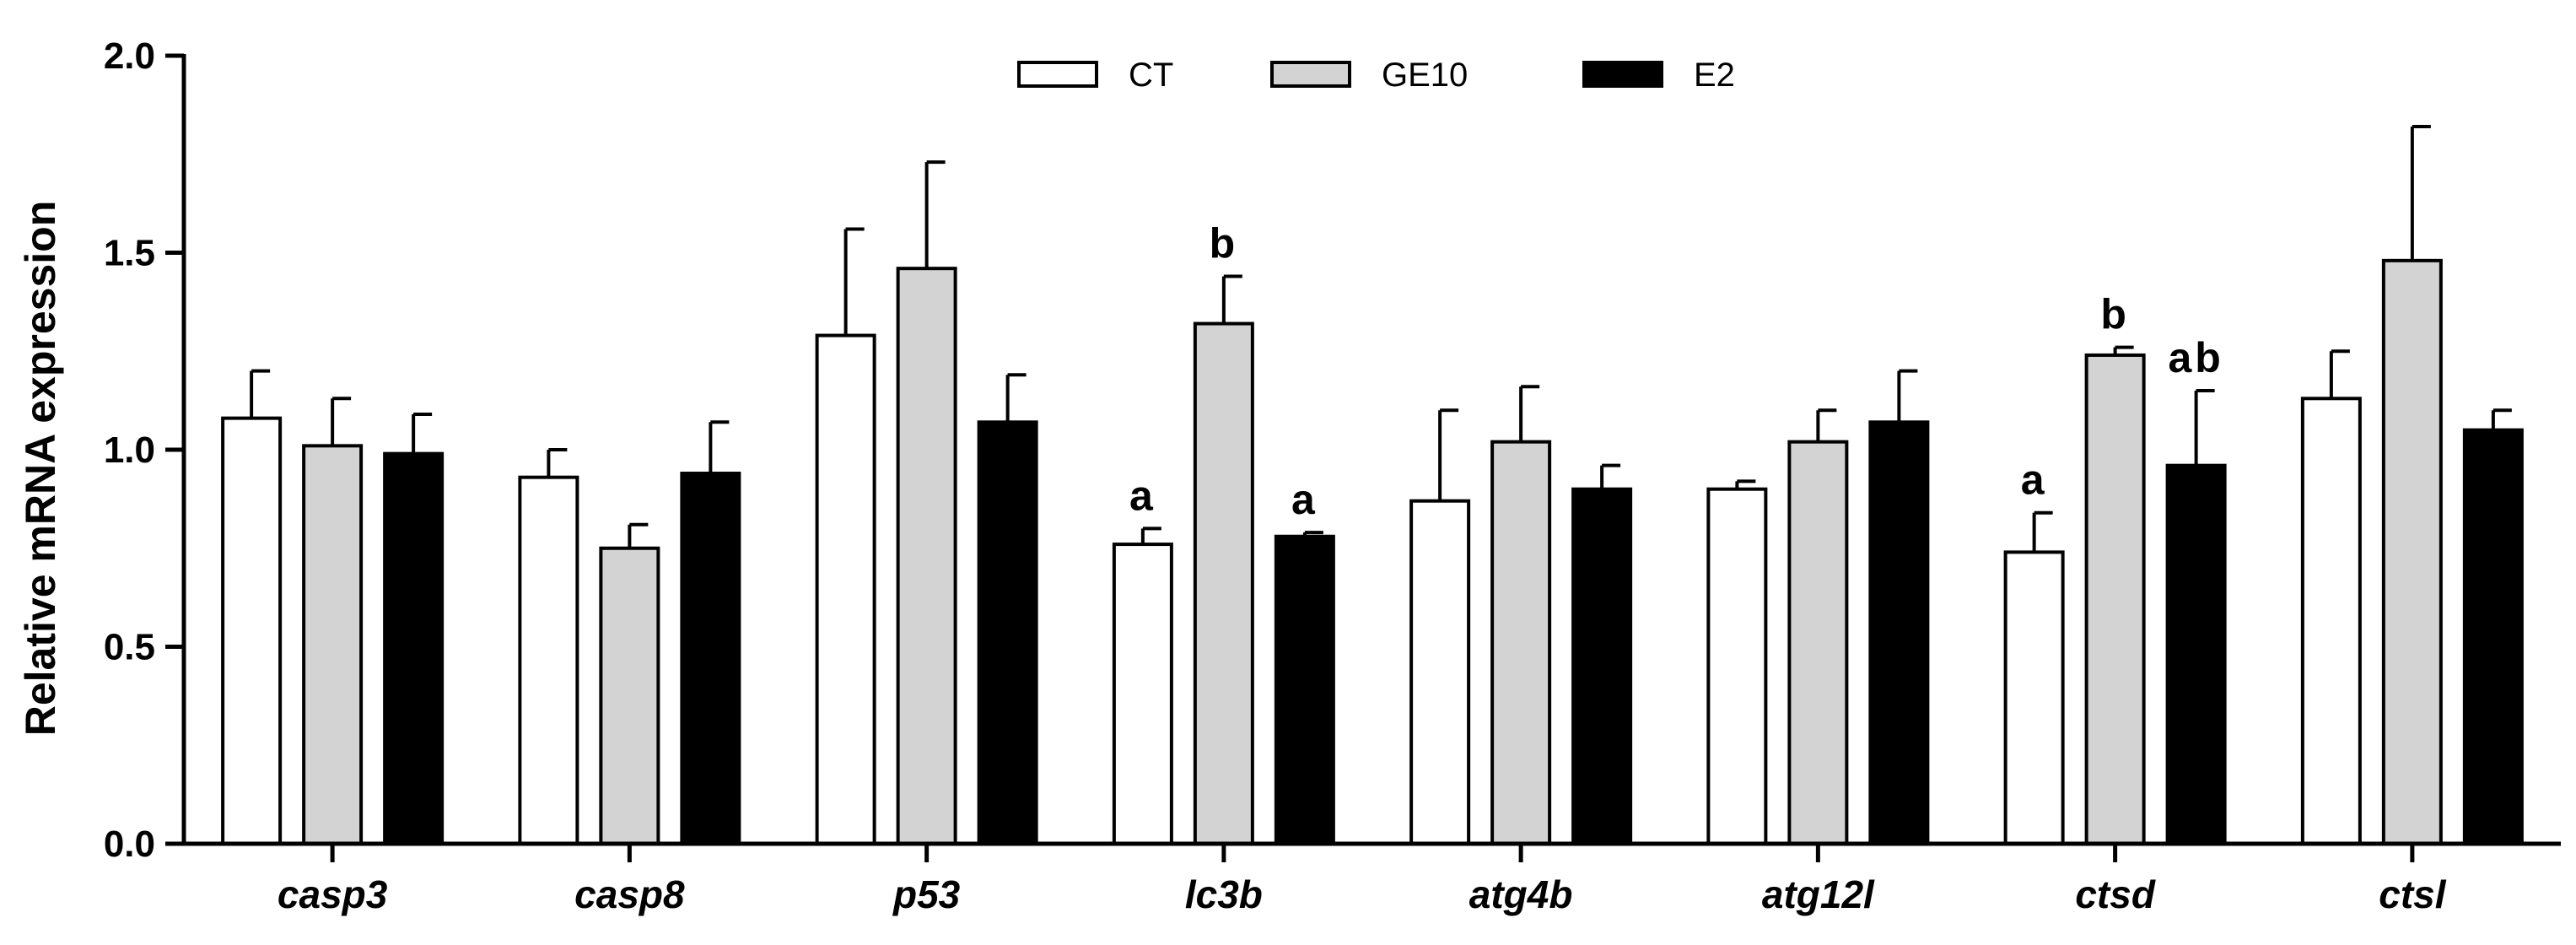  I want to click on legend-swatch-E2, so click(1622, 74).